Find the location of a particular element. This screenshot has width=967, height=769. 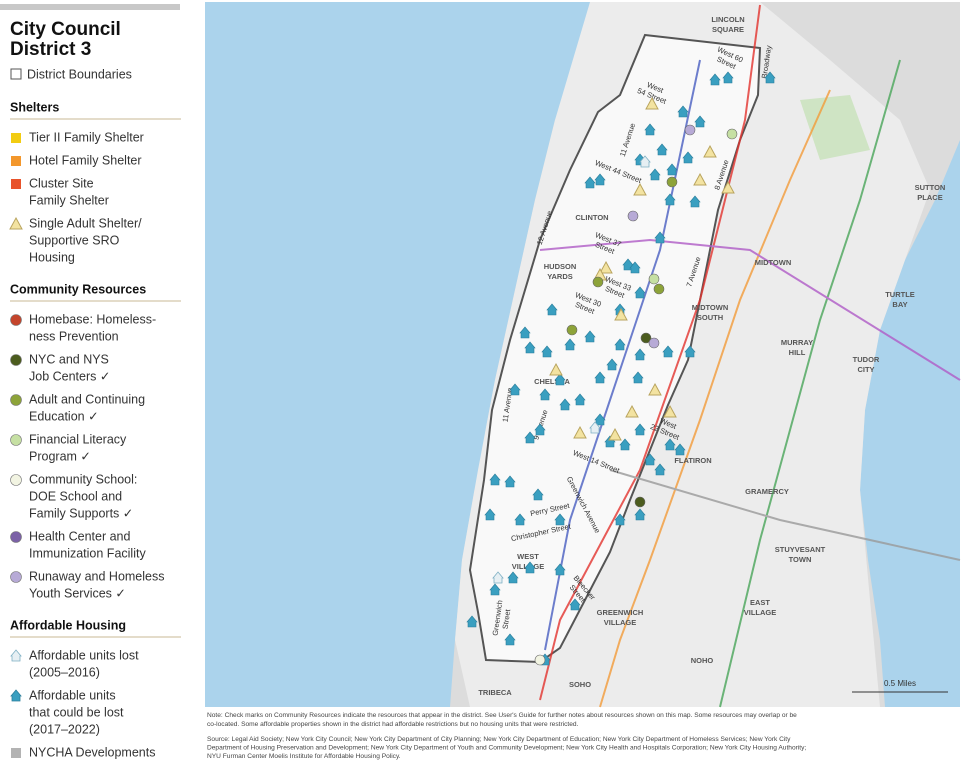

piers-water is located at coordinates (465, 410).